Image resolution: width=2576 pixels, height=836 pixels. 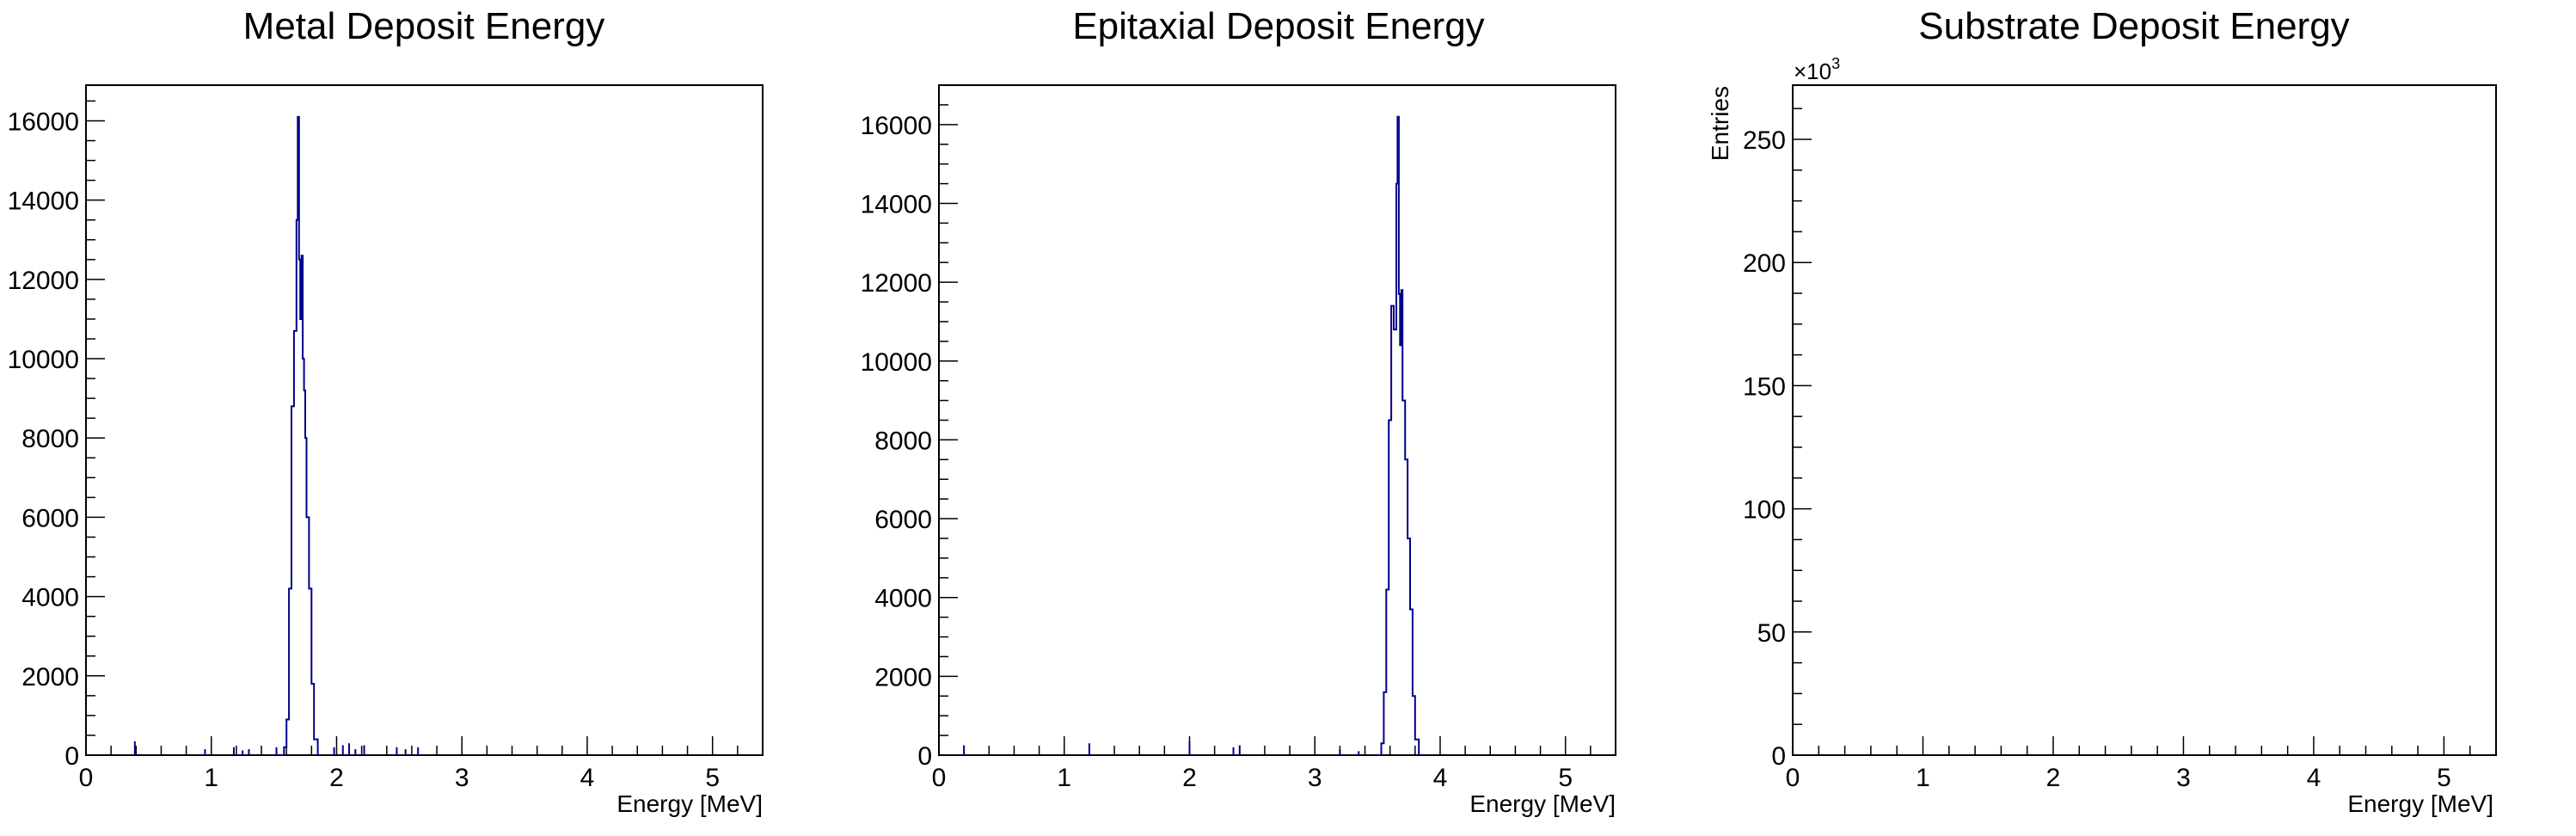 What do you see at coordinates (1764, 140) in the screenshot?
I see `y-tick-label: 250` at bounding box center [1764, 140].